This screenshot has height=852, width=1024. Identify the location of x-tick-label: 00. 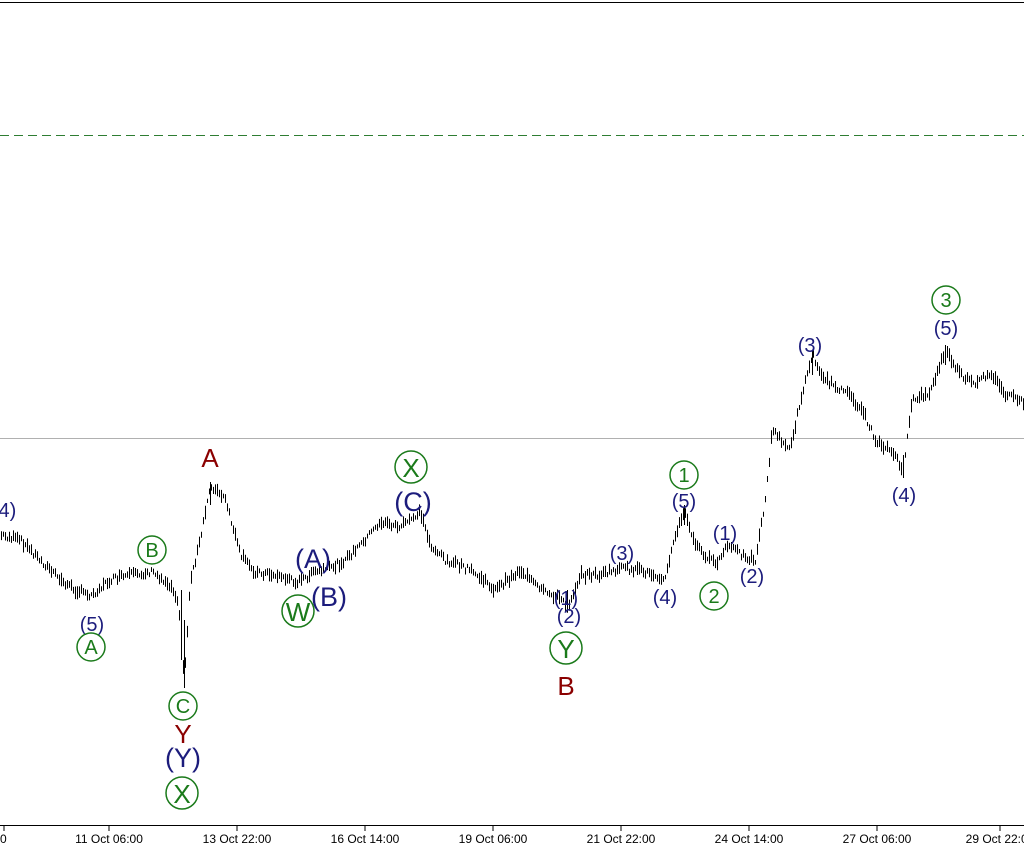
(3, 839).